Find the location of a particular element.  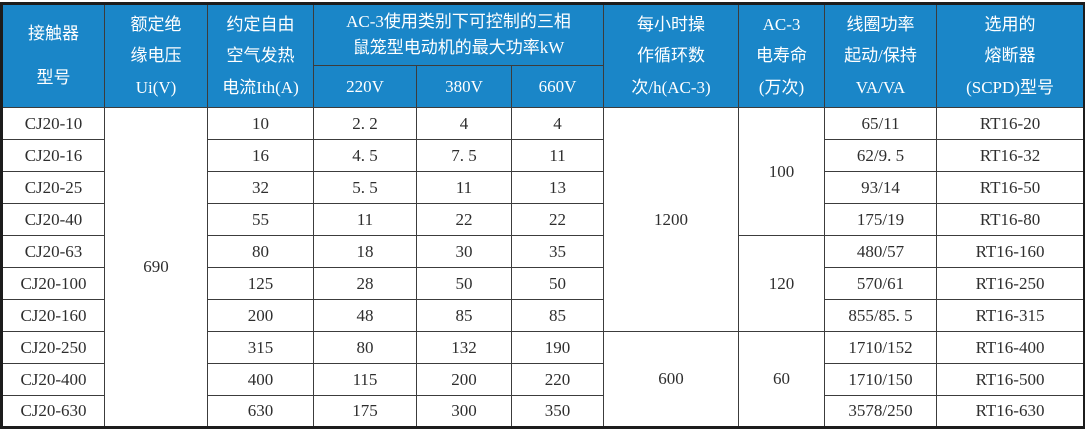

cell-power-660: 50 is located at coordinates (557, 283).